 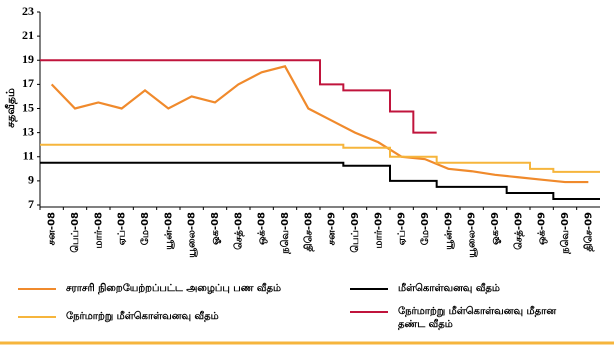 I want to click on x-tick-label: மார்-08, so click(x=98, y=230).